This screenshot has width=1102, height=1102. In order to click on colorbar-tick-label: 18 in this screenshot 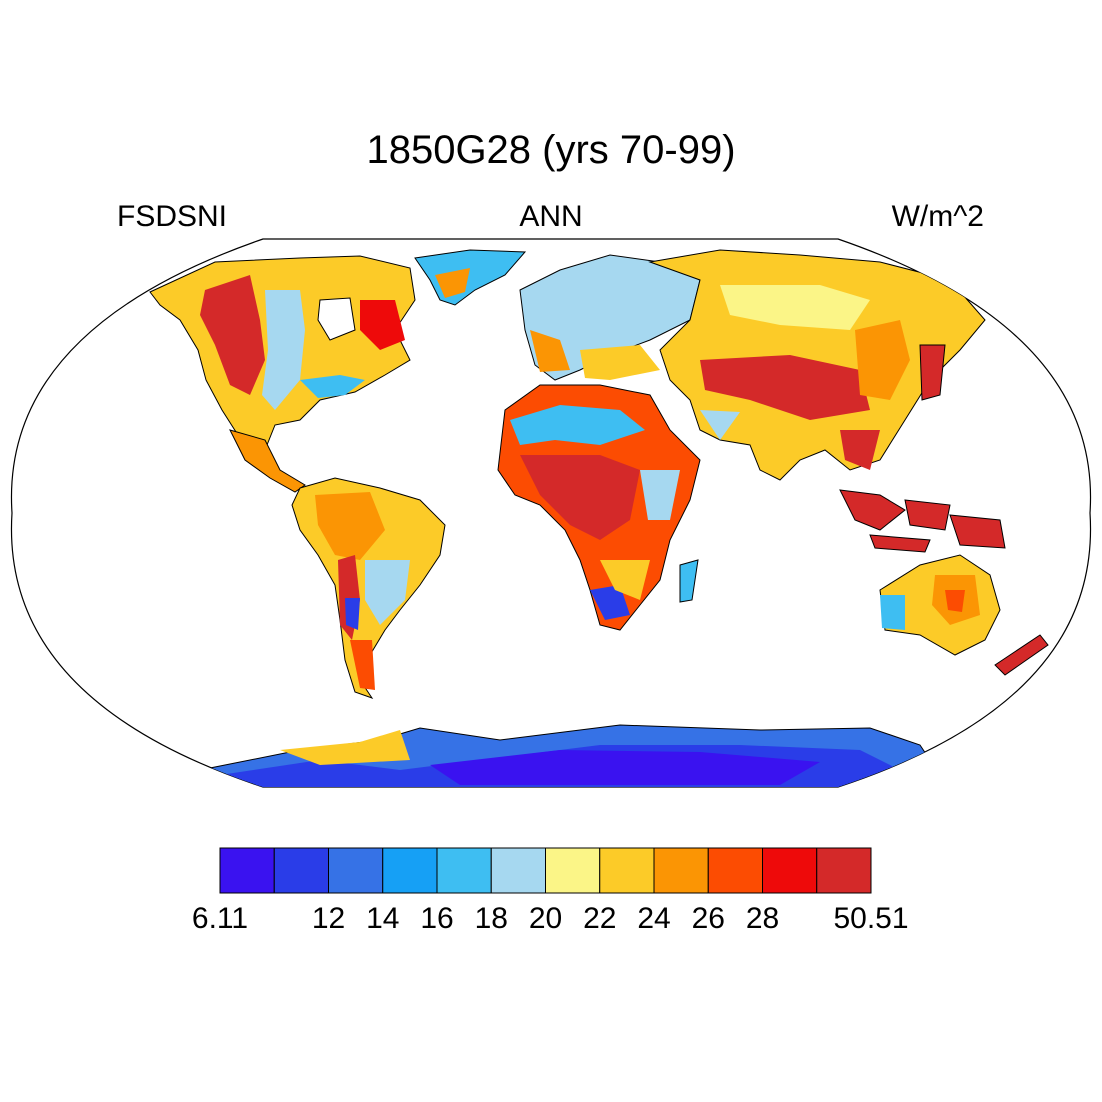, I will do `click(491, 918)`.